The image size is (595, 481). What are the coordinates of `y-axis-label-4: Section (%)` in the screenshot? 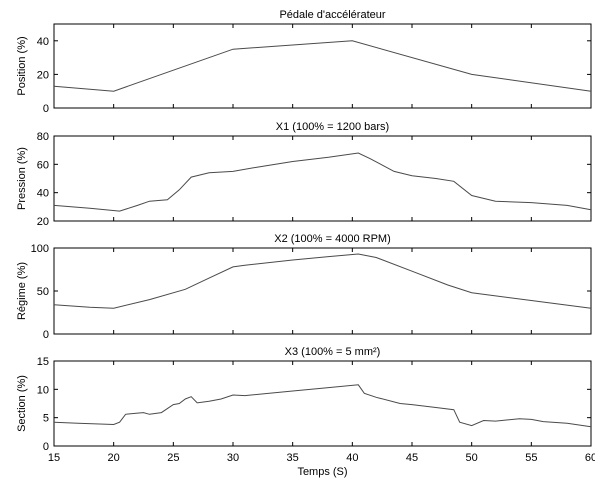 It's located at (22, 403).